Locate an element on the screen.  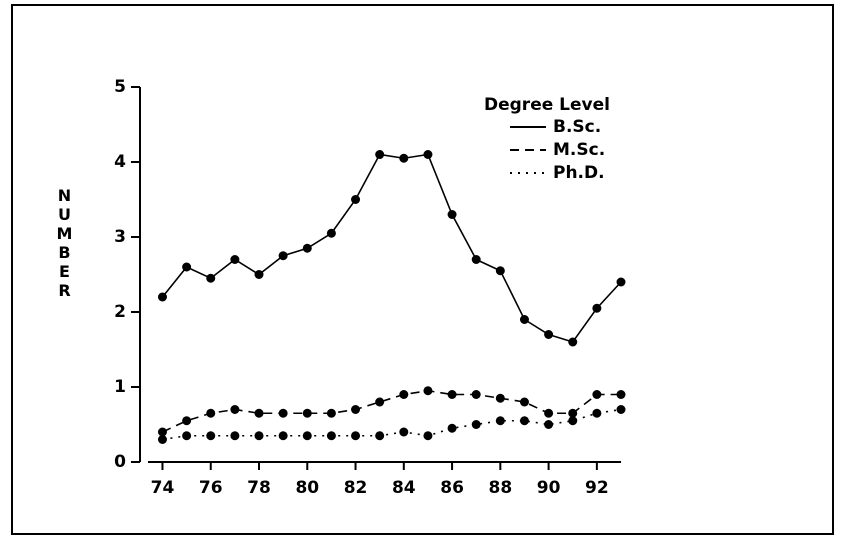
x-tick-label: 80 is located at coordinates (307, 488).